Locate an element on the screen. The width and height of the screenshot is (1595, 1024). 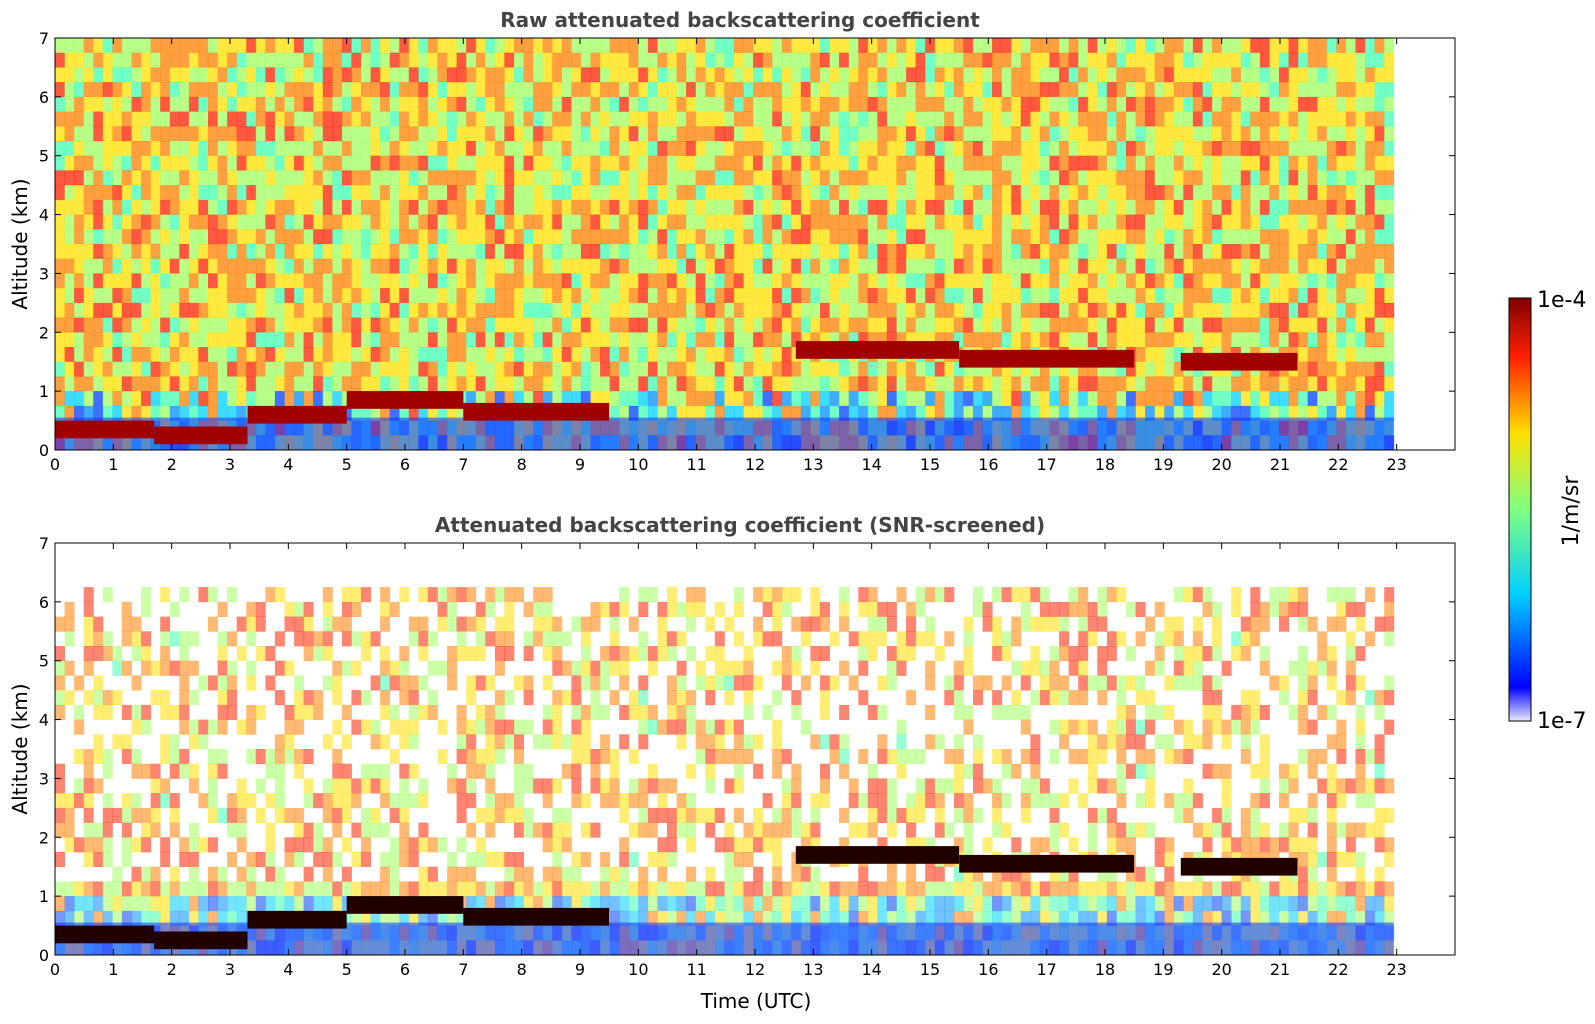
x-tick-label: 12 is located at coordinates (755, 464).